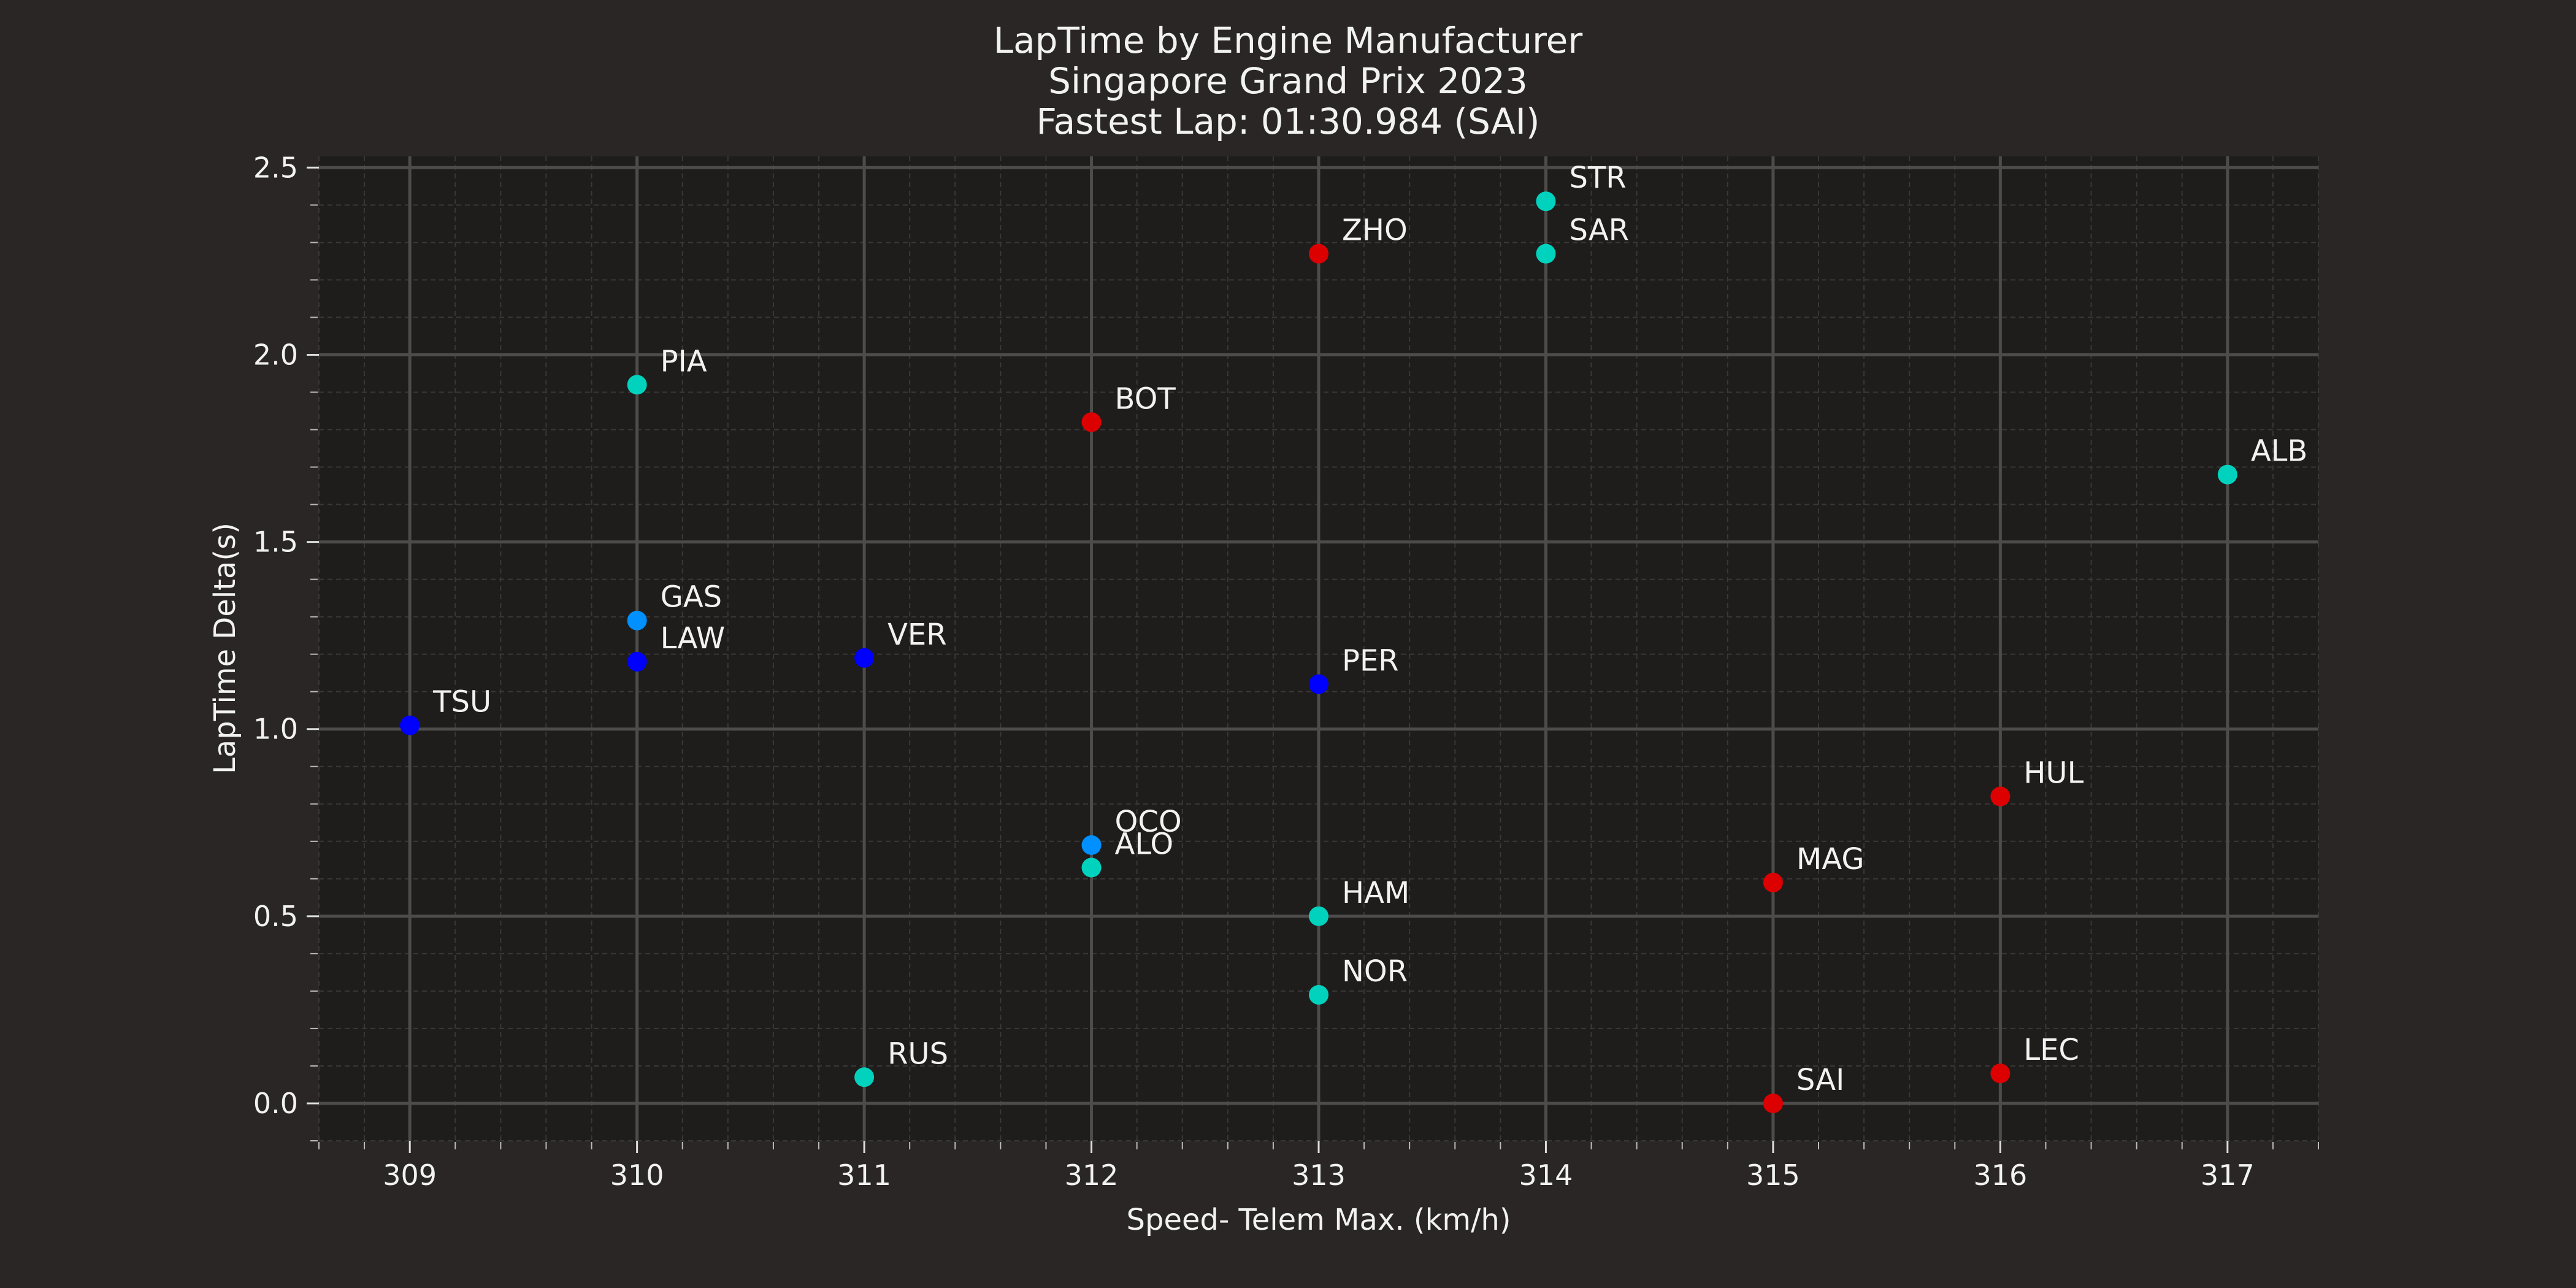  Describe the element at coordinates (1375, 230) in the screenshot. I see `point-label-zho: ZHO` at that location.